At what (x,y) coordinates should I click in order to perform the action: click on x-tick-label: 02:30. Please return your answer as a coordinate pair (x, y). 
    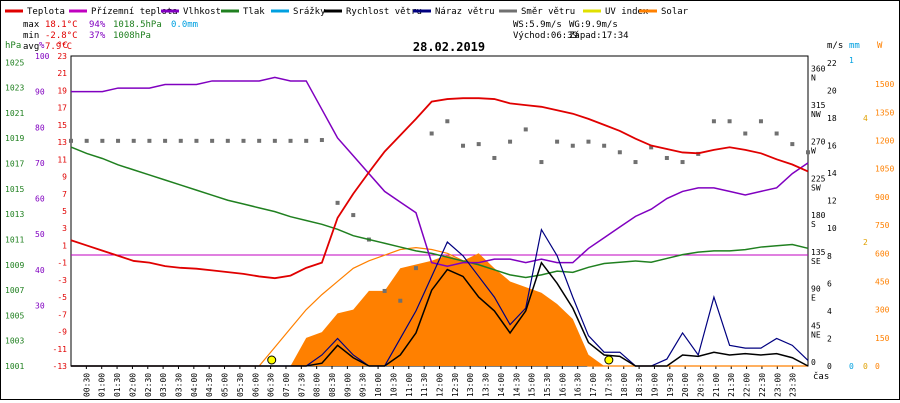
    Looking at the image, I should click on (148, 385).